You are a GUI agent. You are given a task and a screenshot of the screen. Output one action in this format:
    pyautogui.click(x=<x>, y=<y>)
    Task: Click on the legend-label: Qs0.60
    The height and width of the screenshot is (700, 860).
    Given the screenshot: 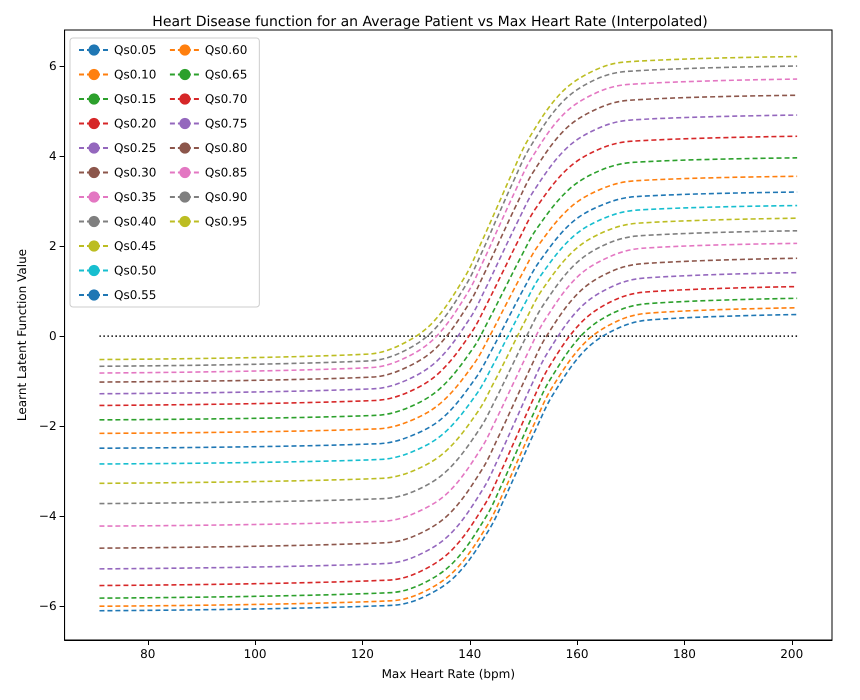 What is the action you would take?
    pyautogui.click(x=226, y=50)
    